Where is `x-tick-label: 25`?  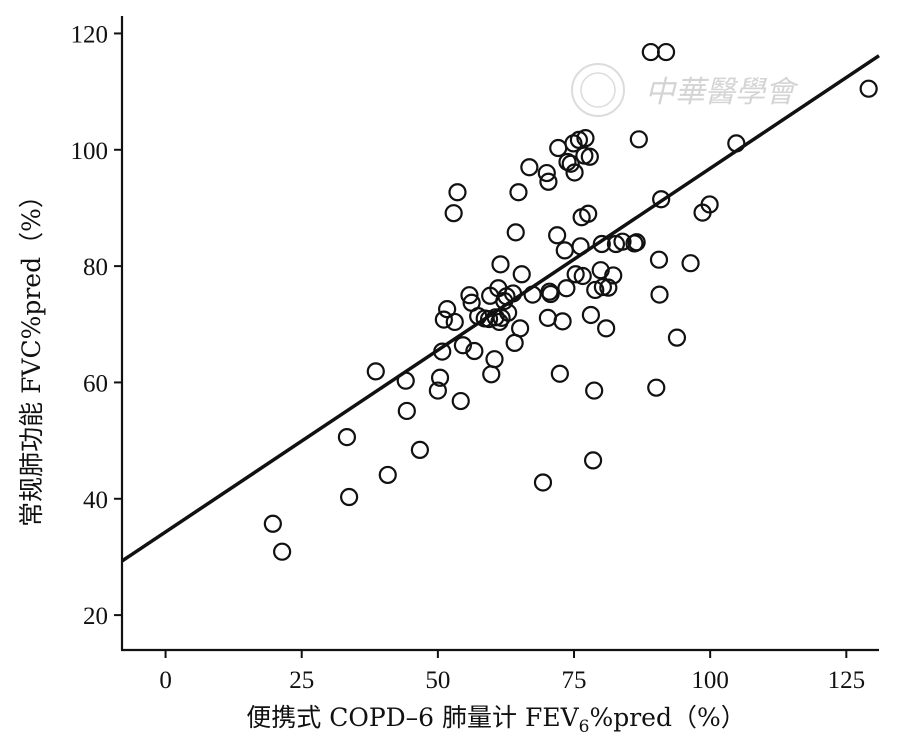
x-tick-label: 25 is located at coordinates (301, 680).